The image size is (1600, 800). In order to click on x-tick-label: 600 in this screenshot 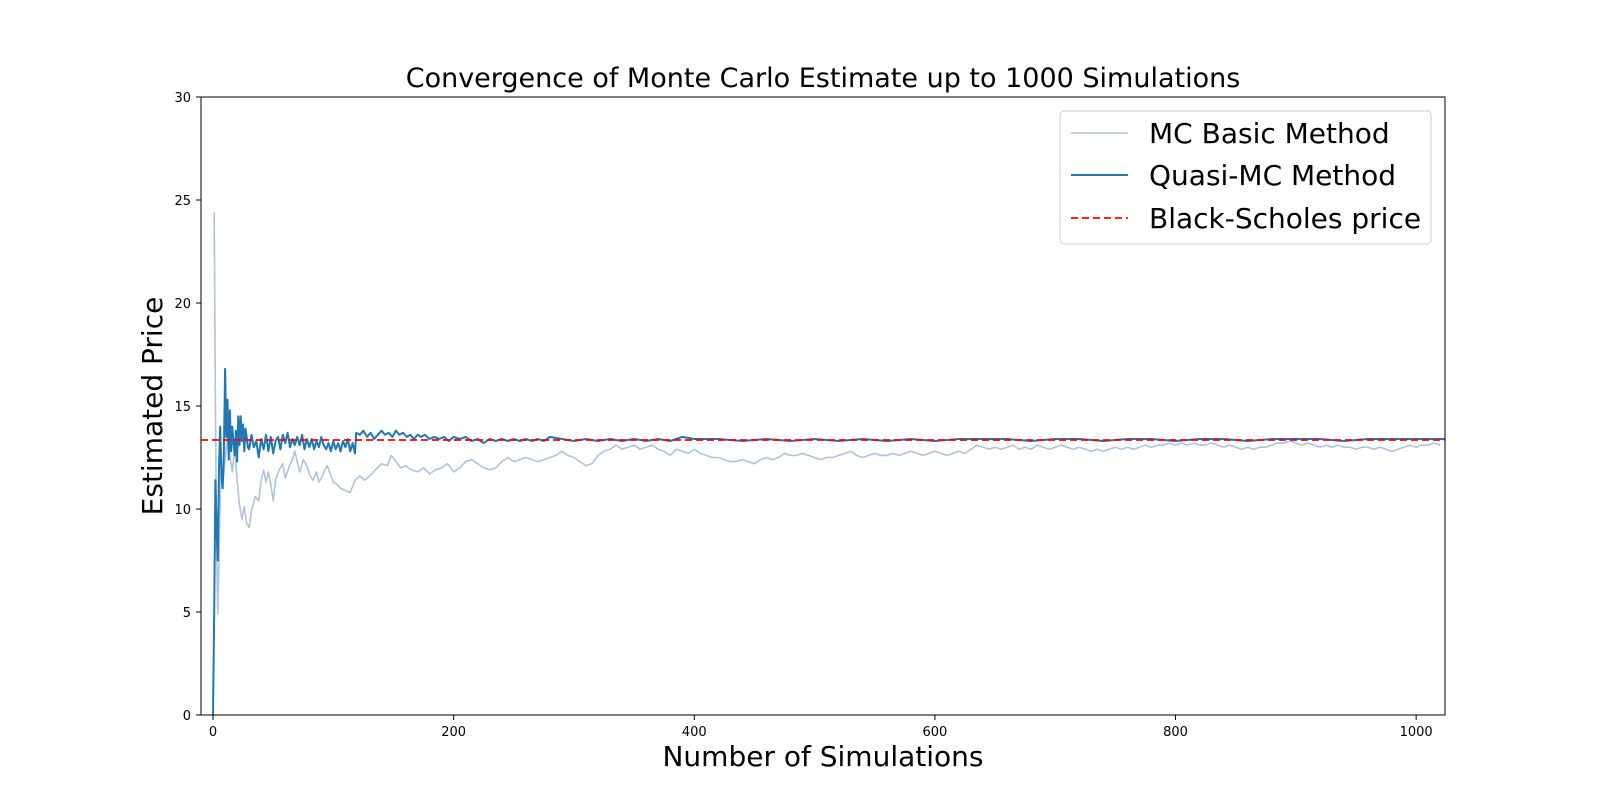, I will do `click(934, 732)`.